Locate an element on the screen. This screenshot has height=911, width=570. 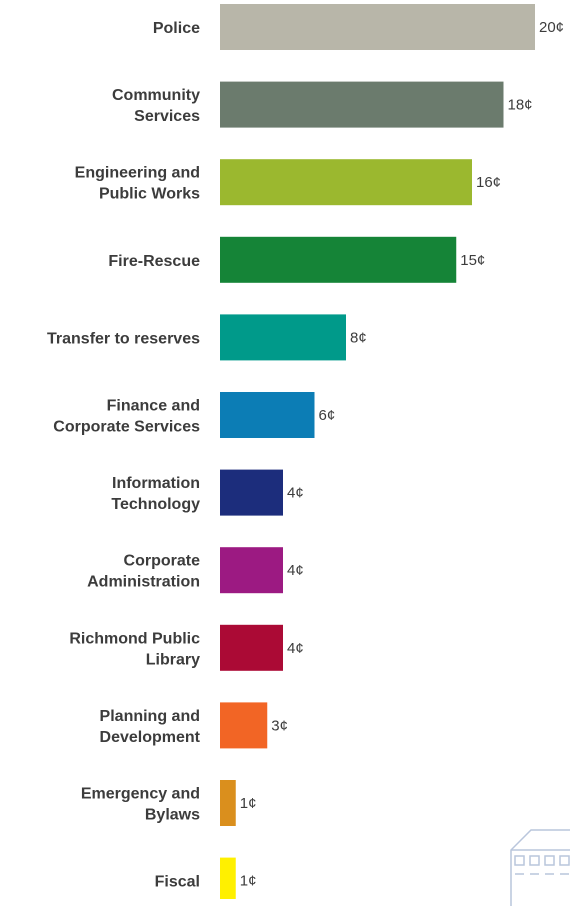
bar-group: Finance and Corporate Services 6¢ is located at coordinates (194, 415).